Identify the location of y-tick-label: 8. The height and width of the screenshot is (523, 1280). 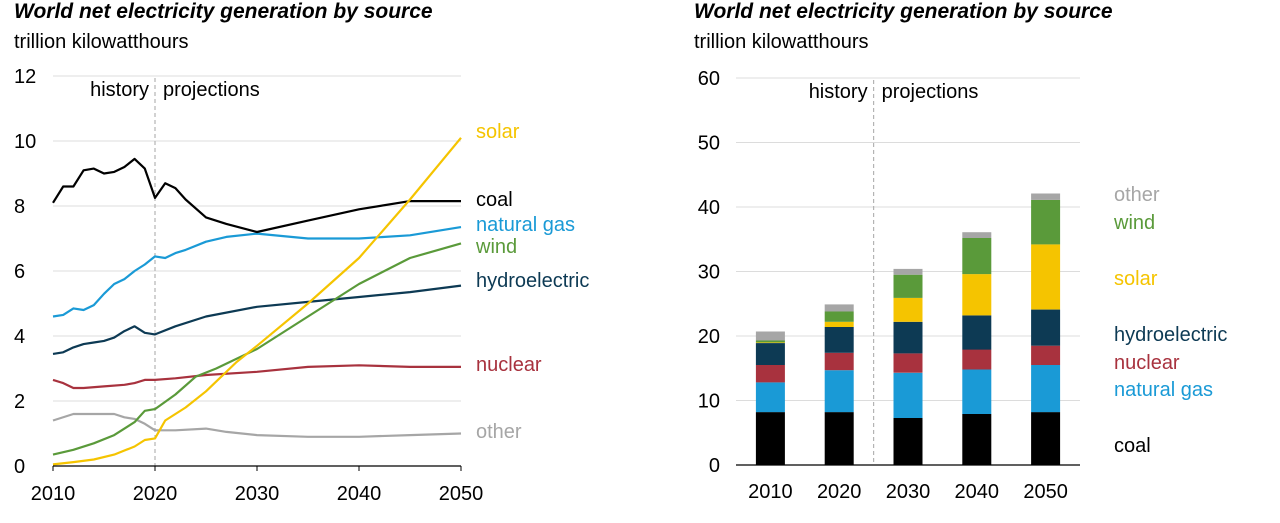
(19, 207).